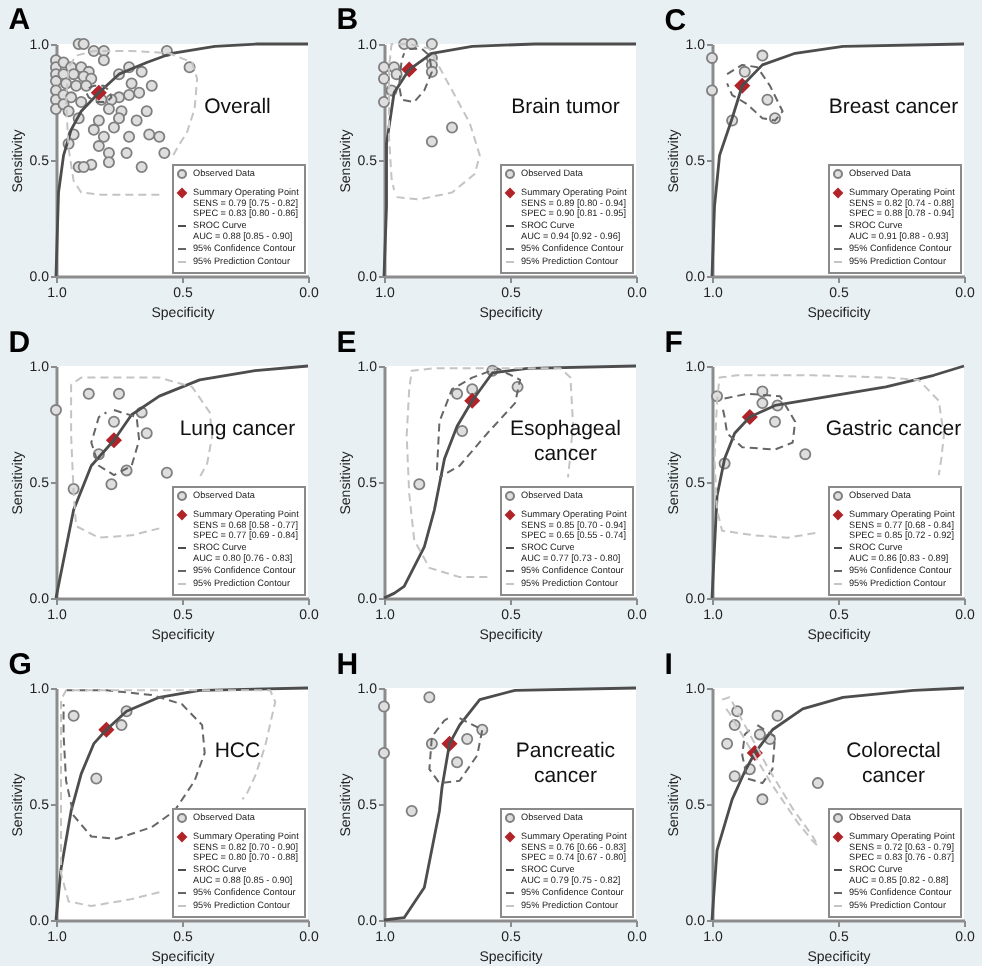  Describe the element at coordinates (20, 665) in the screenshot. I see `chart-title: G` at that location.